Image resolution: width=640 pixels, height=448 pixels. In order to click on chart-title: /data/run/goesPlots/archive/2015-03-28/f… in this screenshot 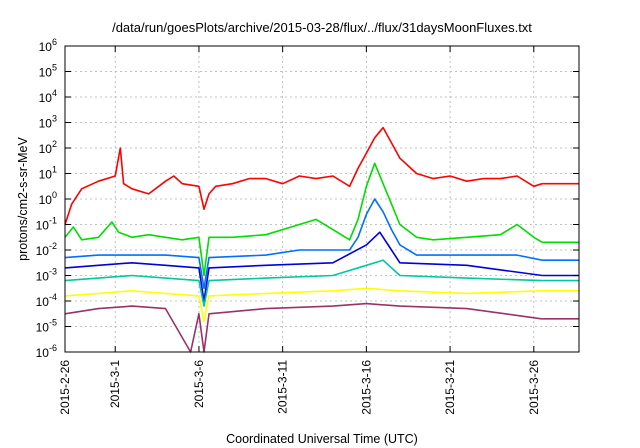, I will do `click(322, 27)`.